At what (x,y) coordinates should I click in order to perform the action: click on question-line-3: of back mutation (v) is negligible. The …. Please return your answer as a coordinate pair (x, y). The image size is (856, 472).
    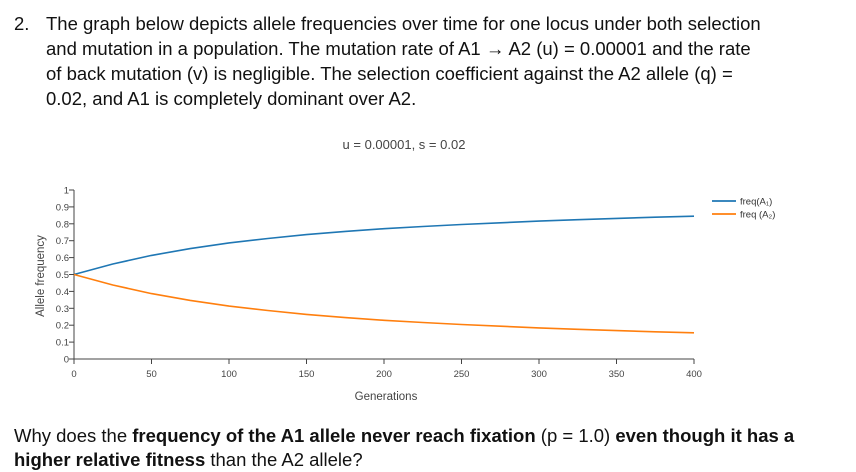
    Looking at the image, I should click on (389, 73).